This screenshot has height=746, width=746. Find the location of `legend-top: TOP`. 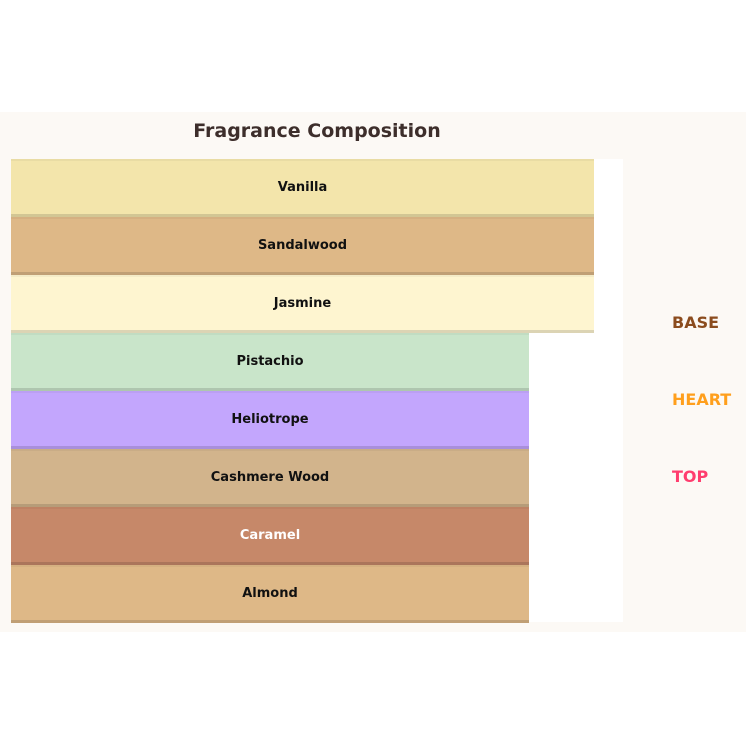

legend-top: TOP is located at coordinates (690, 476).